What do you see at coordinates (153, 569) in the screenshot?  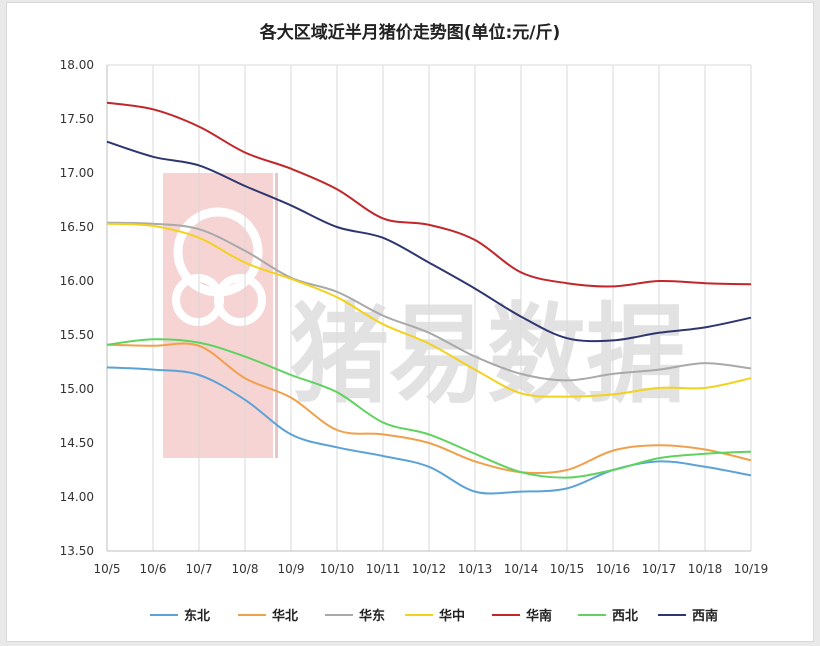 I see `x-tick-label: 10/6` at bounding box center [153, 569].